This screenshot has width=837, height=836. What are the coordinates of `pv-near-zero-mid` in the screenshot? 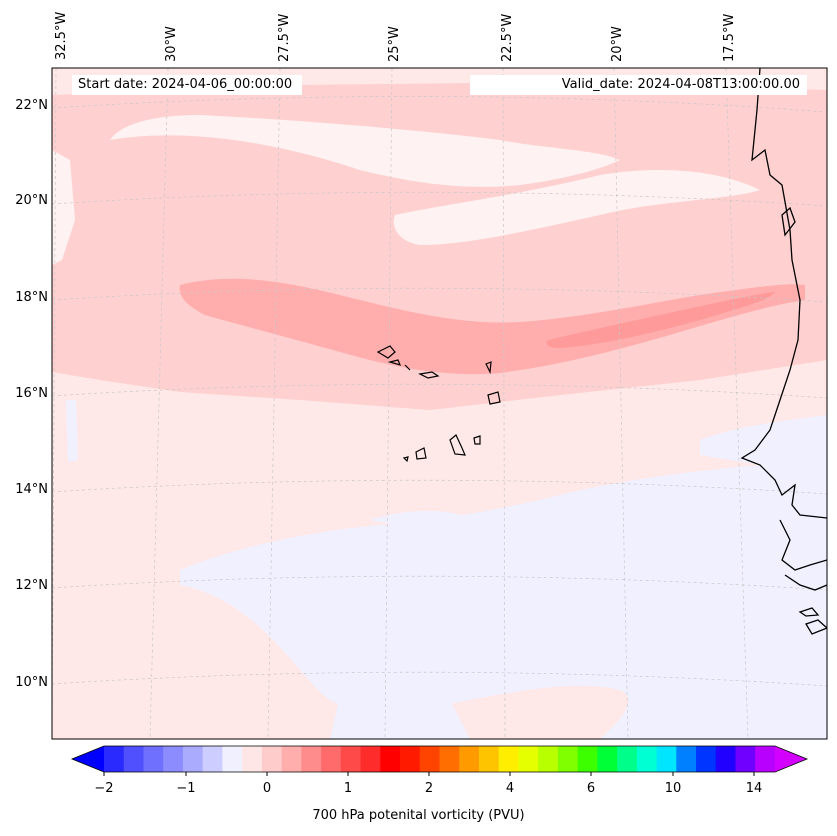 It's located at (576, 207).